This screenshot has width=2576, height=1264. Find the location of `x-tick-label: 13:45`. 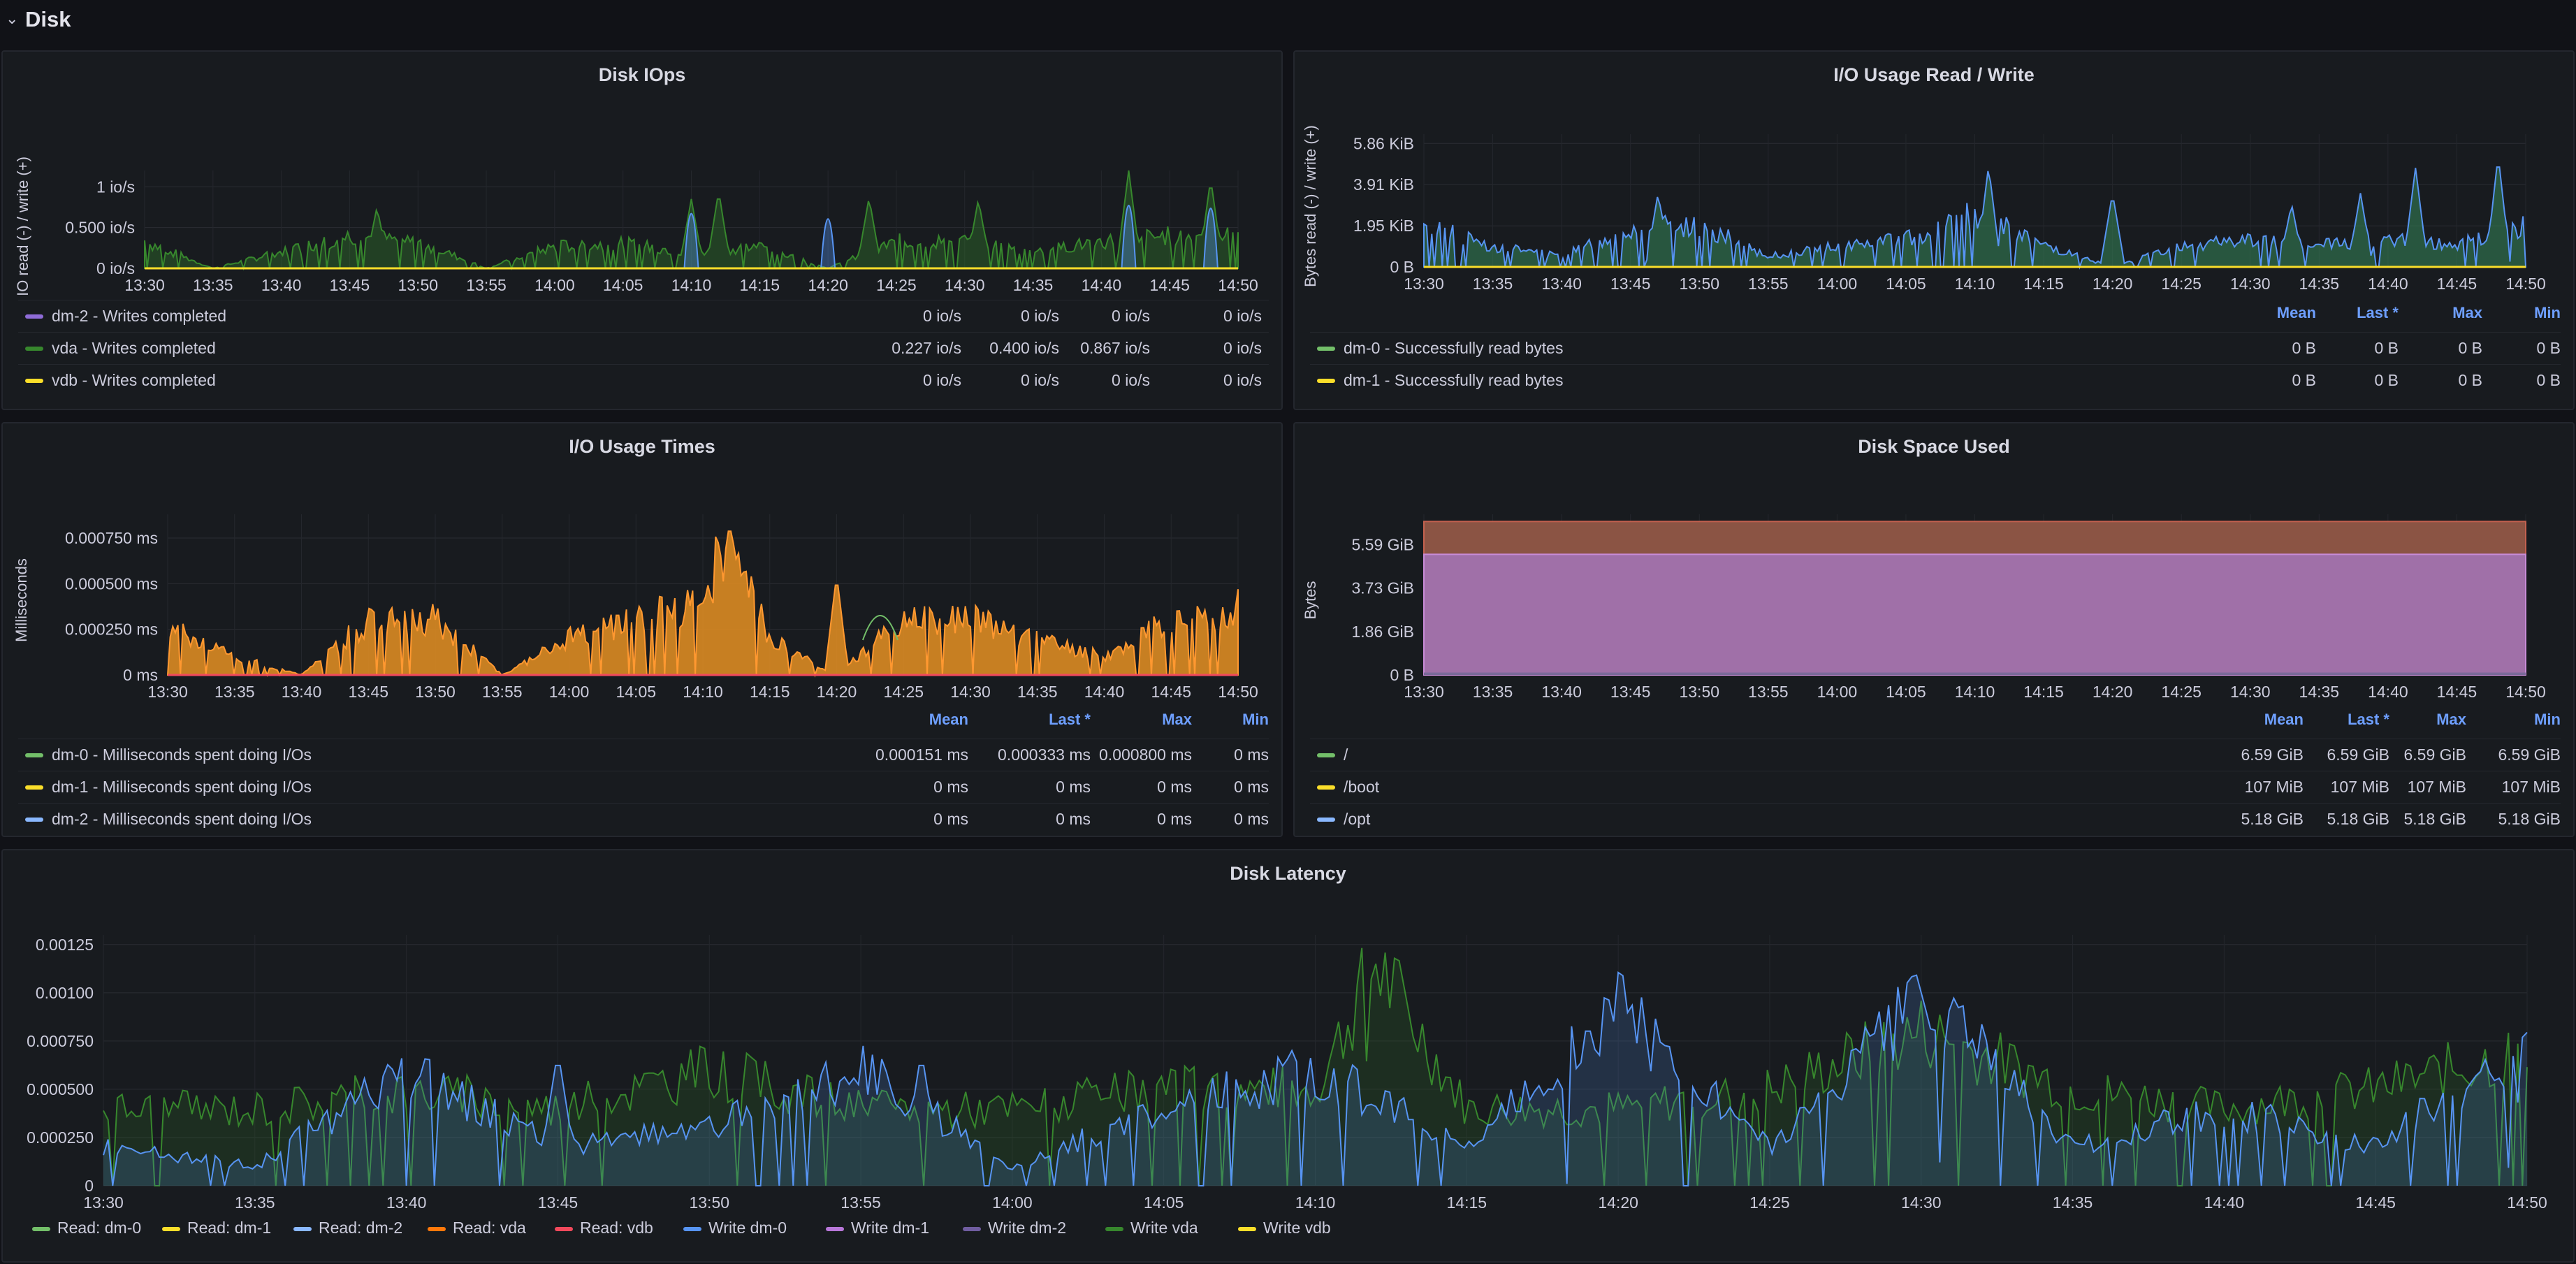

x-tick-label: 13:45 is located at coordinates (1630, 692).